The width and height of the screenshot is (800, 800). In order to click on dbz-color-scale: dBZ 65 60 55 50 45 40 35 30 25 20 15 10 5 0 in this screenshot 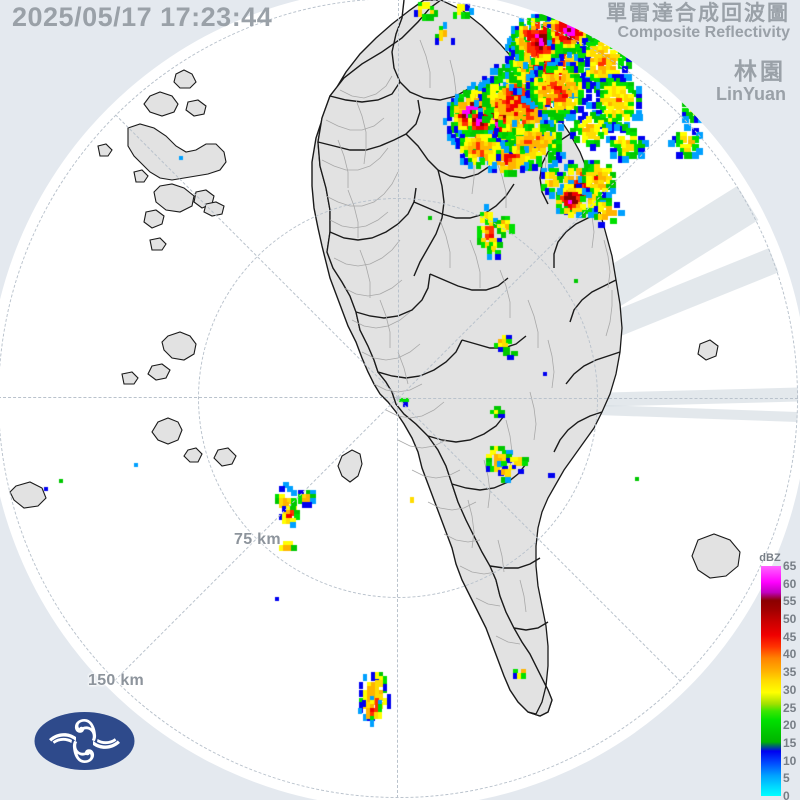, I will do `click(775, 676)`.